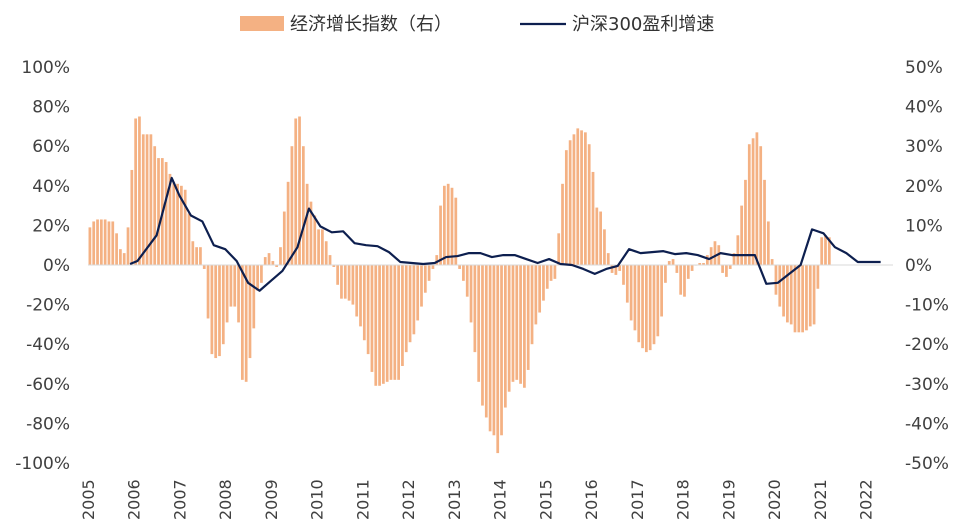  Describe the element at coordinates (56, 266) in the screenshot. I see `left-tick-label: 0%` at that location.